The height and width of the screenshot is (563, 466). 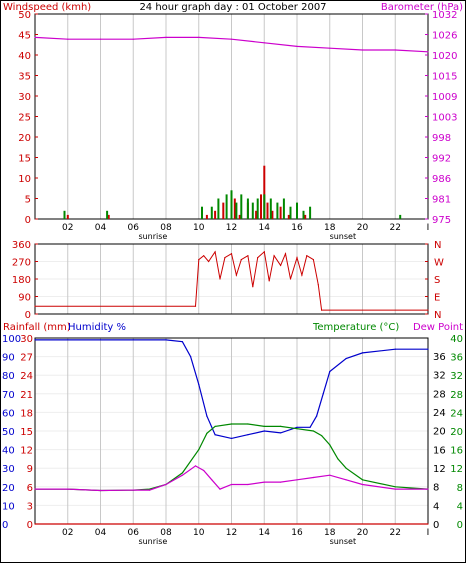 What do you see at coordinates (26, 432) in the screenshot?
I see `rain-tick-label: 15` at bounding box center [26, 432].